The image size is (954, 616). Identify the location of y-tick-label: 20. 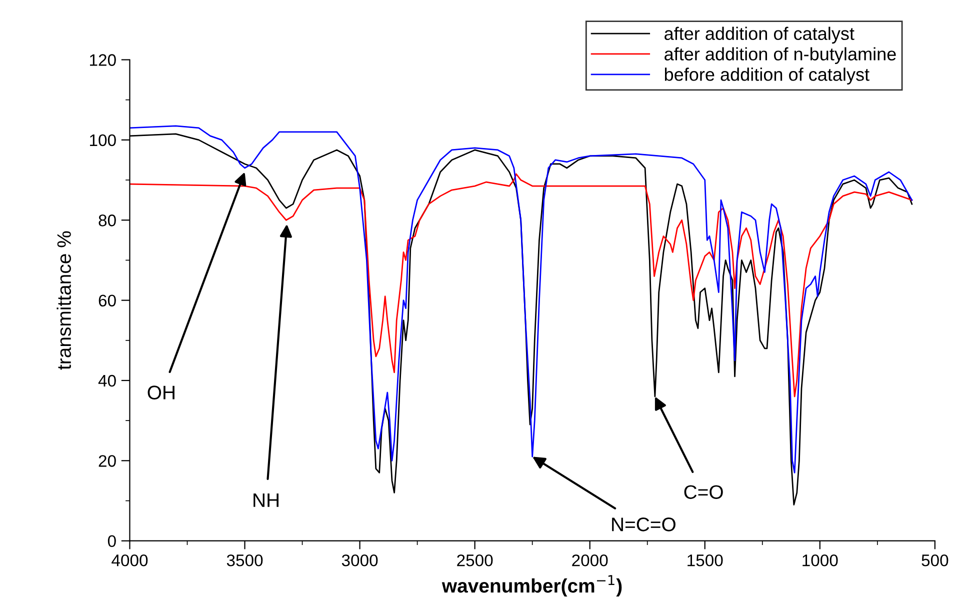
(107, 461).